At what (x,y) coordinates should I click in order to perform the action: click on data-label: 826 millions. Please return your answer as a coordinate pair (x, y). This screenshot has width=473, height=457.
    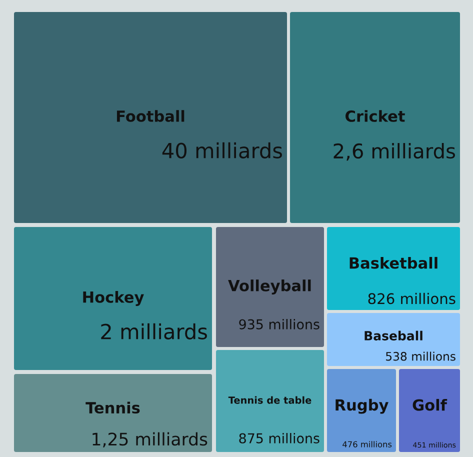
    Looking at the image, I should click on (412, 298).